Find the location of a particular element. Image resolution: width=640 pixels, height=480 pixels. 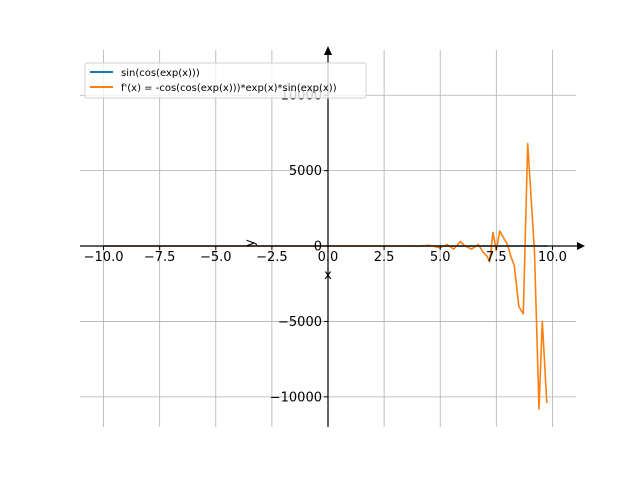

y-tick-label: −10000 is located at coordinates (296, 397).